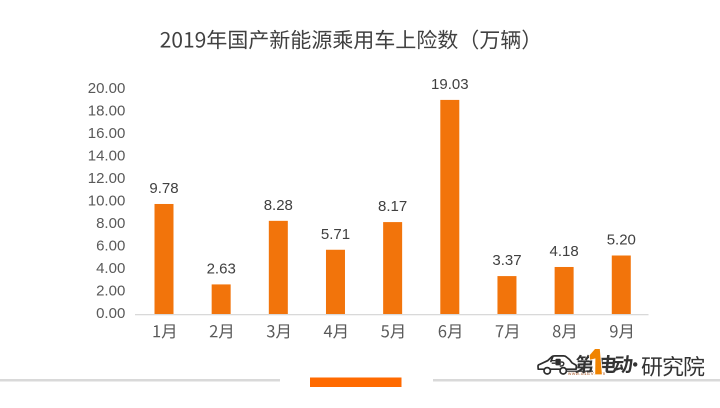 The height and width of the screenshot is (408, 720). What do you see at coordinates (335, 234) in the screenshot?
I see `svg-text: 5.71` at bounding box center [335, 234].